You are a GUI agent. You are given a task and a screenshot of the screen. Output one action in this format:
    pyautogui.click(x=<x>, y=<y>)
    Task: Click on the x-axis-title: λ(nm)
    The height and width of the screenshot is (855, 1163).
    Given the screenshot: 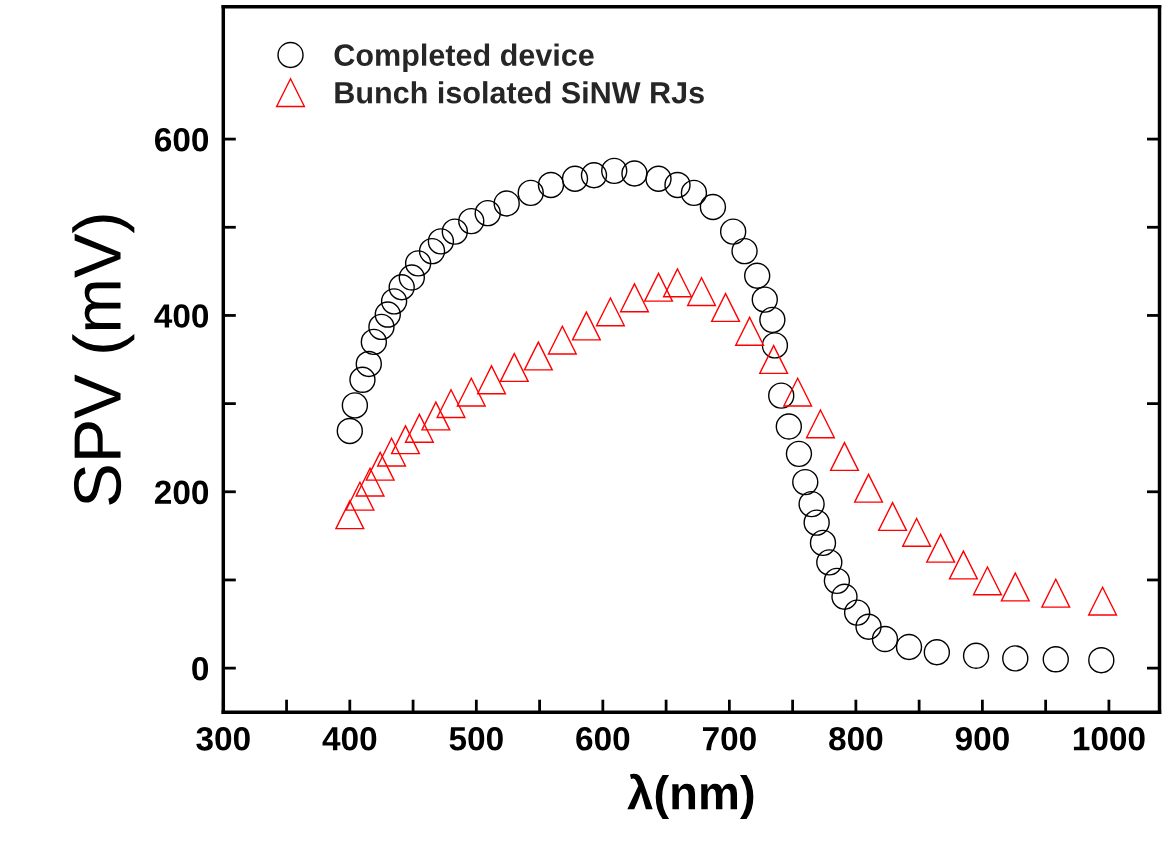 What is the action you would take?
    pyautogui.click(x=690, y=796)
    